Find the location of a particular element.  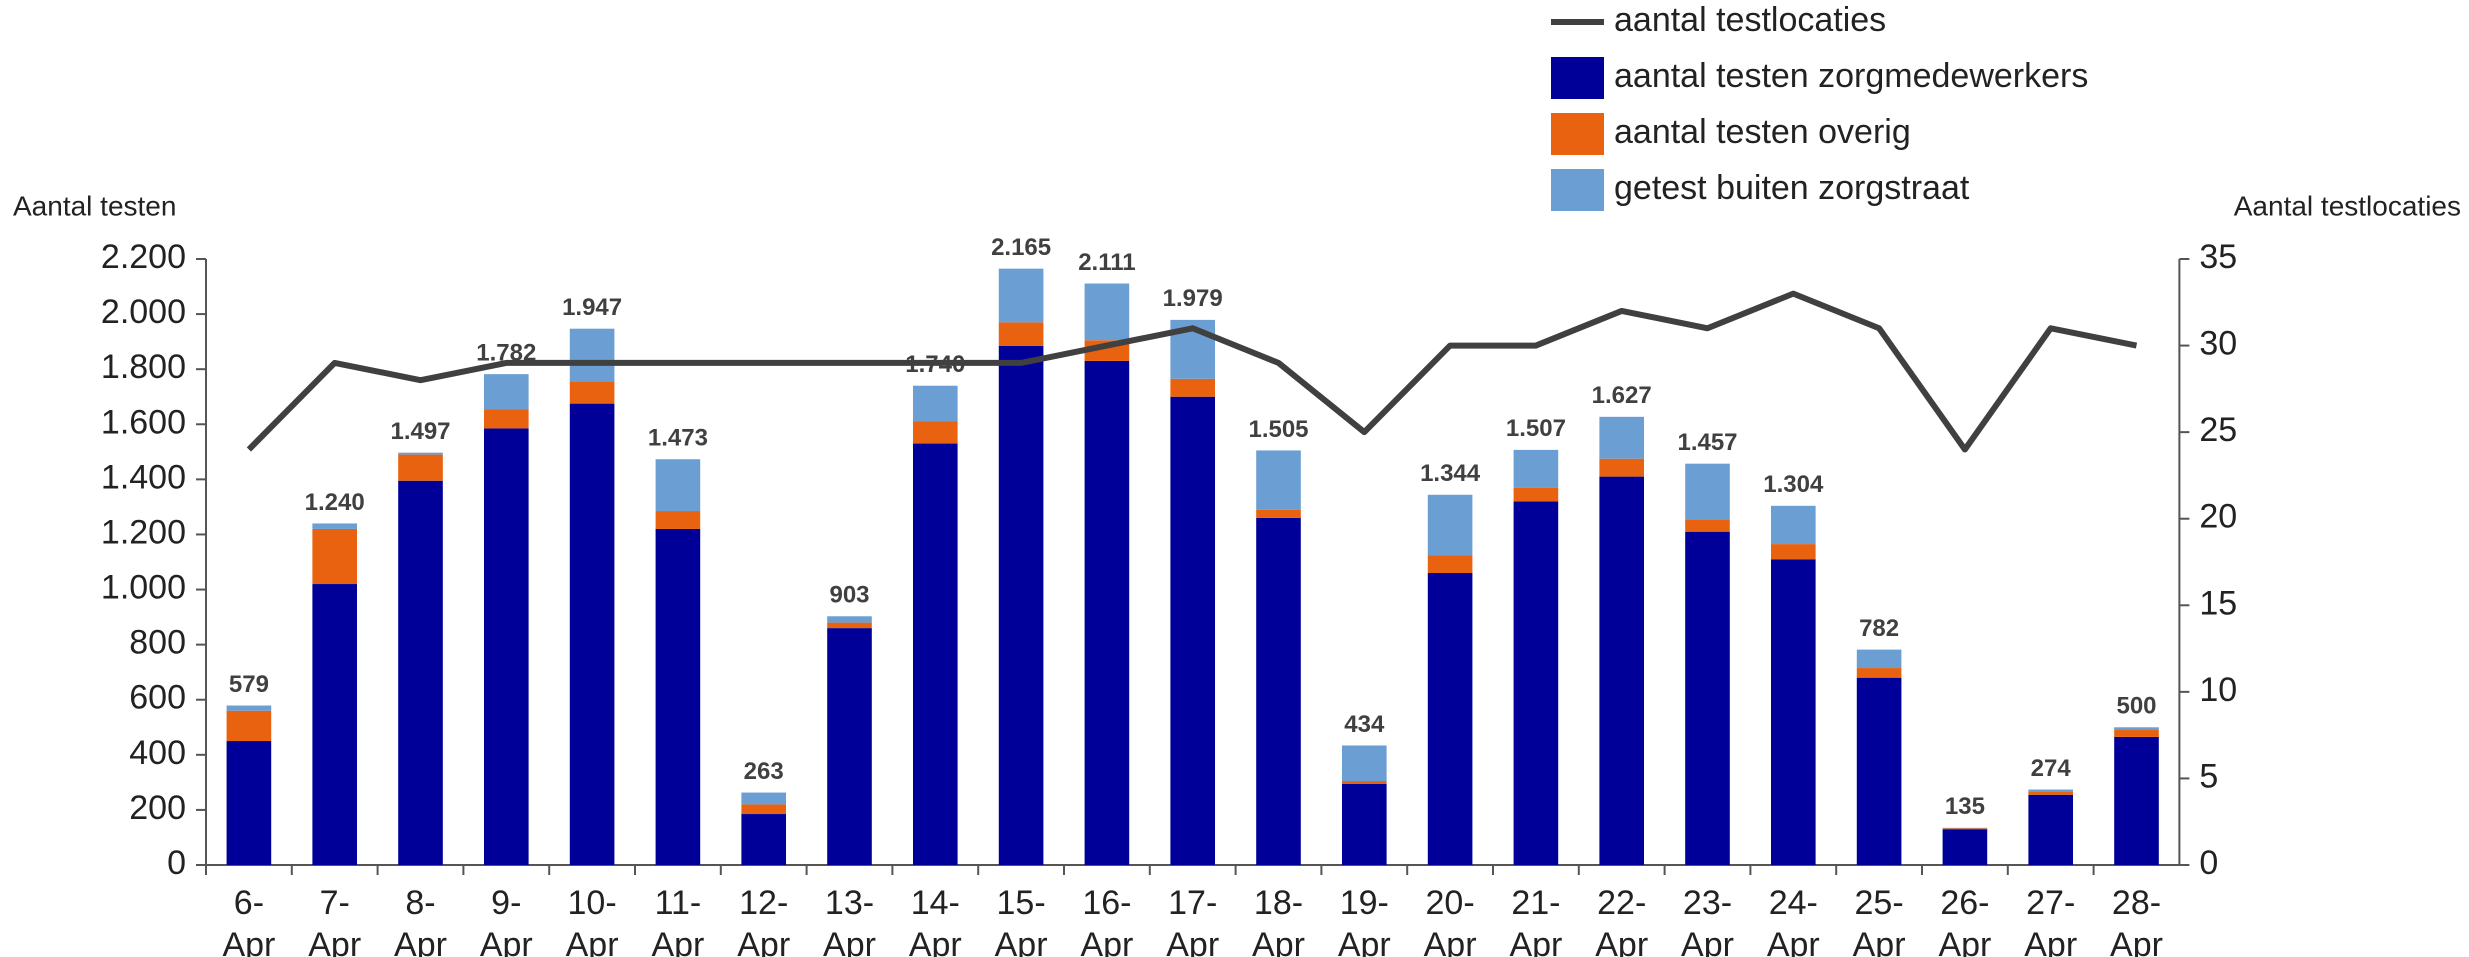

total-label: 1.507 is located at coordinates (1536, 428).